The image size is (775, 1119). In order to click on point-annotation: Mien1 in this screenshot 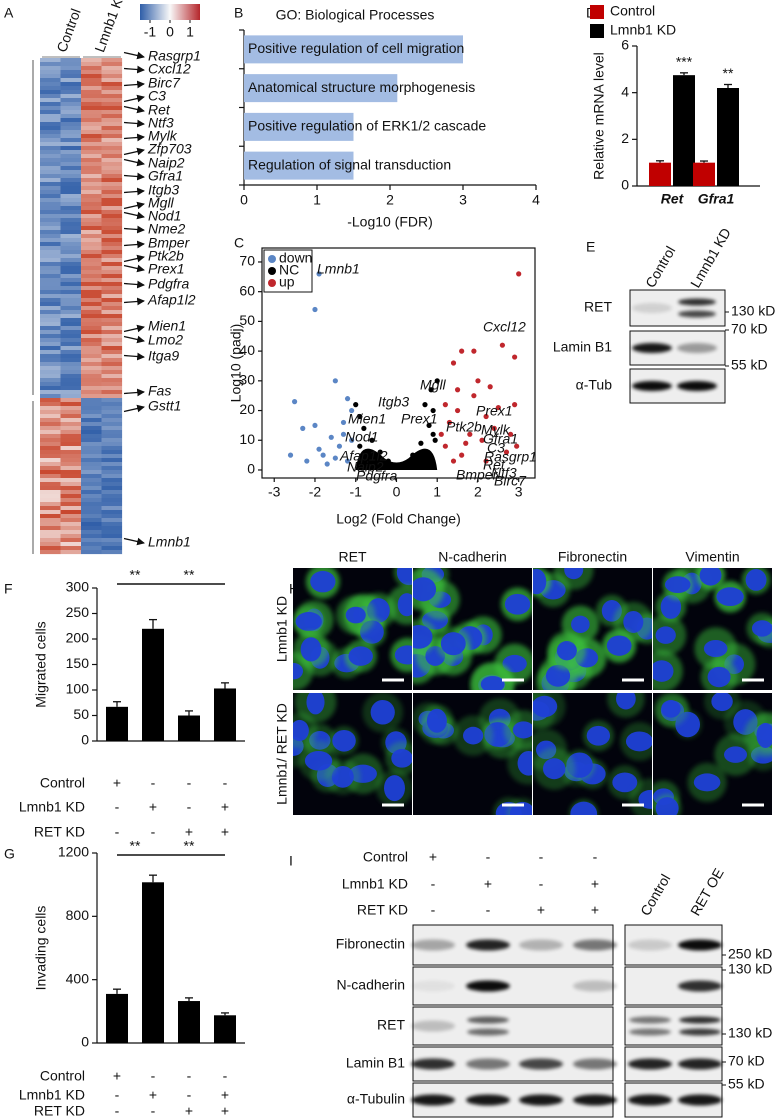, I will do `click(367, 419)`.